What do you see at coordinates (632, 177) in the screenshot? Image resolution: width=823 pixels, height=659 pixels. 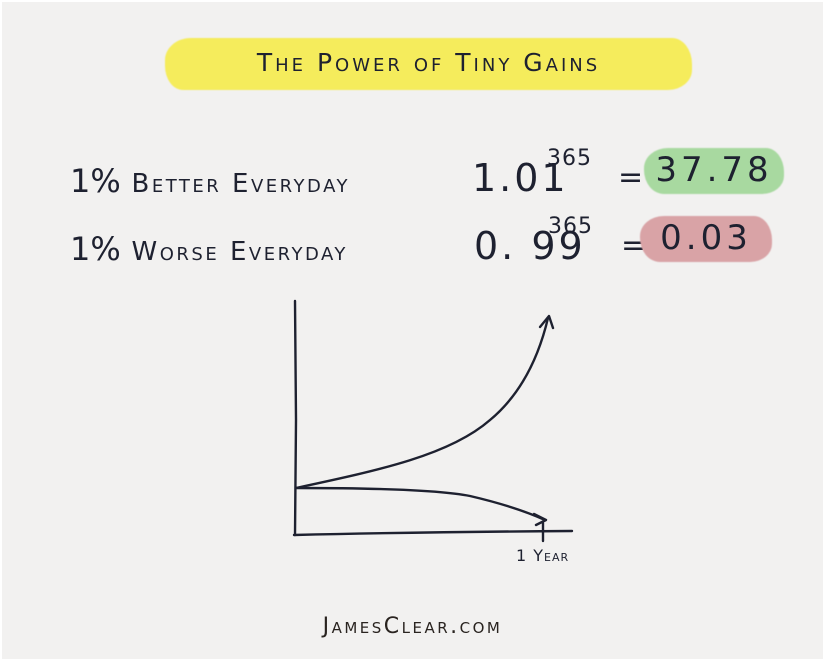 I see `equals-sign: =` at bounding box center [632, 177].